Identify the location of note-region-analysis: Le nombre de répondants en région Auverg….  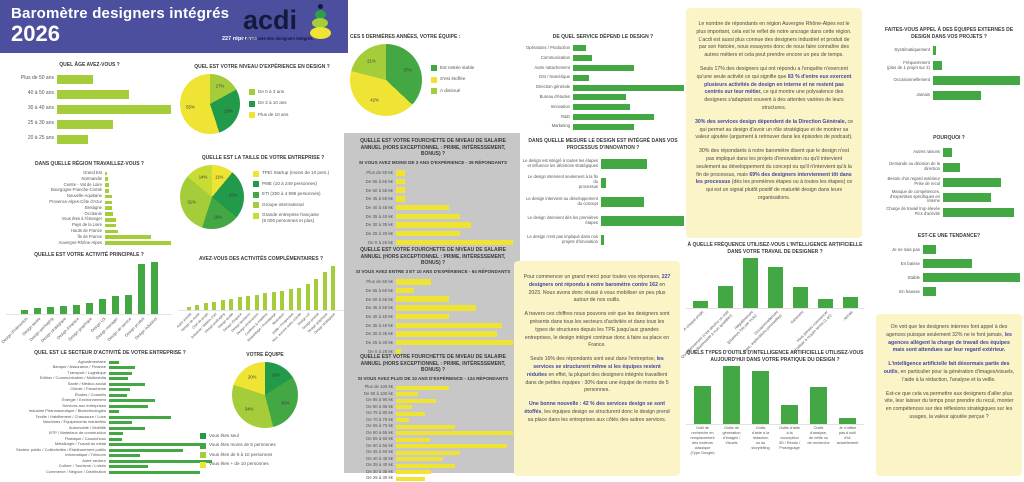
(774, 123).